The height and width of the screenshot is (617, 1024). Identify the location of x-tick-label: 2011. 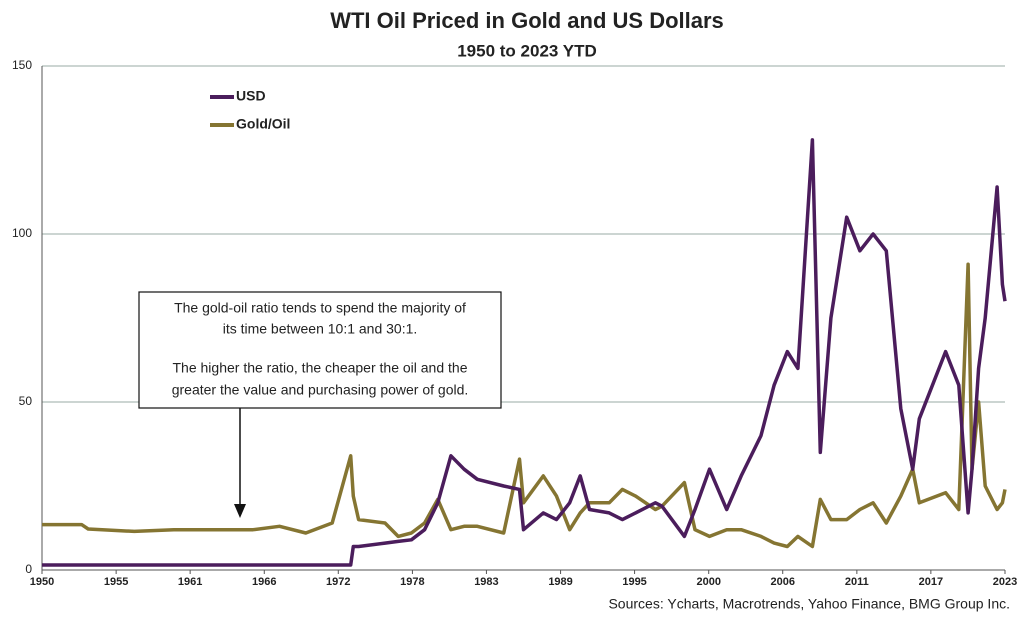
(857, 582).